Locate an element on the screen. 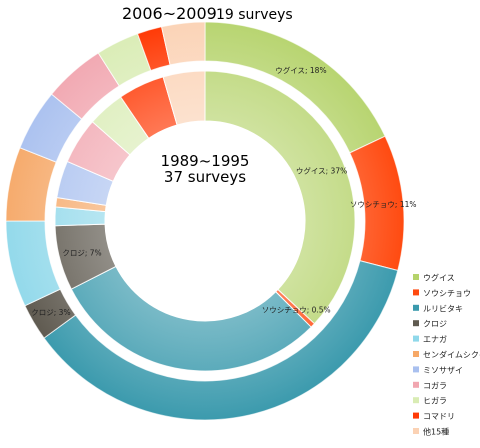 The image size is (480, 448). outer-label-0: ウグイス; 18% is located at coordinates (300, 70).